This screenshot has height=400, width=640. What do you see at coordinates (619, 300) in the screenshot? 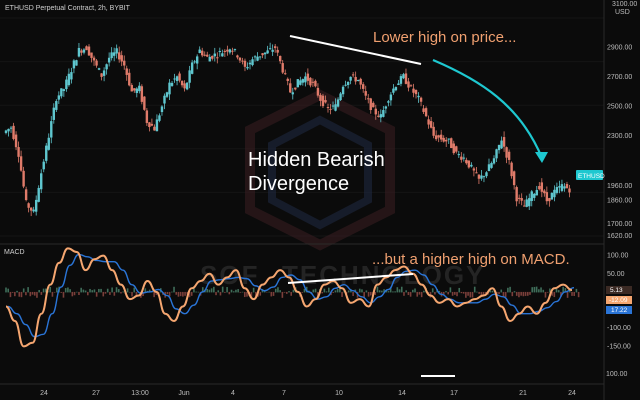
I see `macd-tag-2-bg` at bounding box center [619, 300].